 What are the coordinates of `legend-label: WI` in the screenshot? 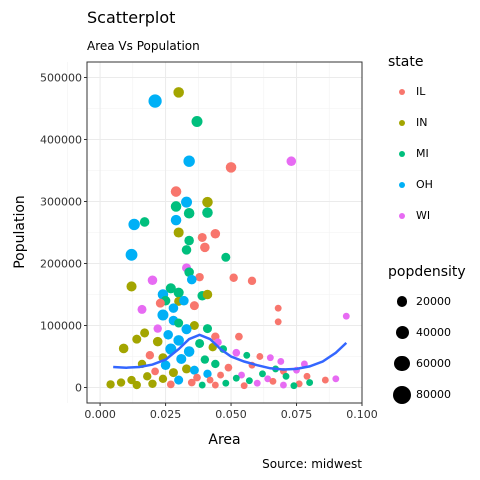 It's located at (423, 215).